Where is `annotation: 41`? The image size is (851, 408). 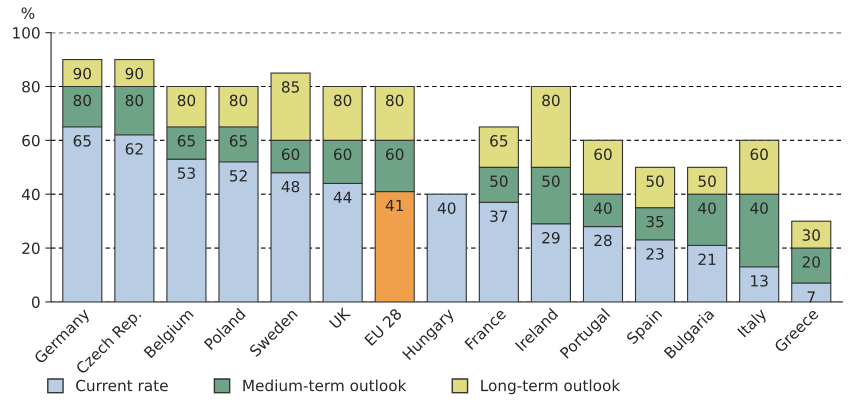 annotation: 41 is located at coordinates (395, 206).